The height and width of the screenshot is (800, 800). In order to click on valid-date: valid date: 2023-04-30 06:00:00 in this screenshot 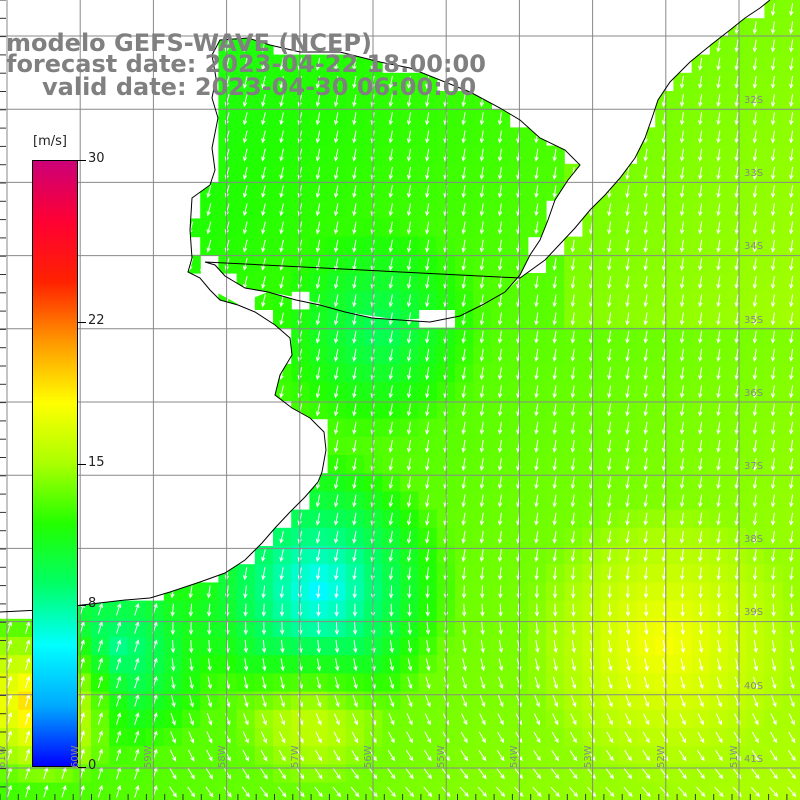, I will do `click(259, 87)`.